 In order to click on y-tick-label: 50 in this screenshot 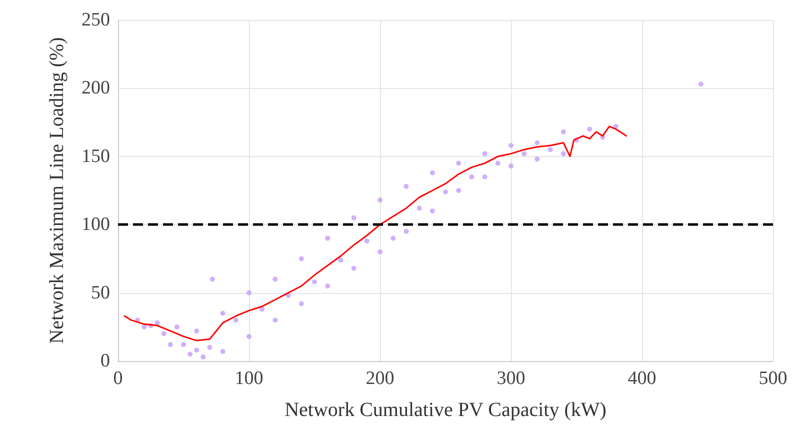, I will do `click(100, 293)`.